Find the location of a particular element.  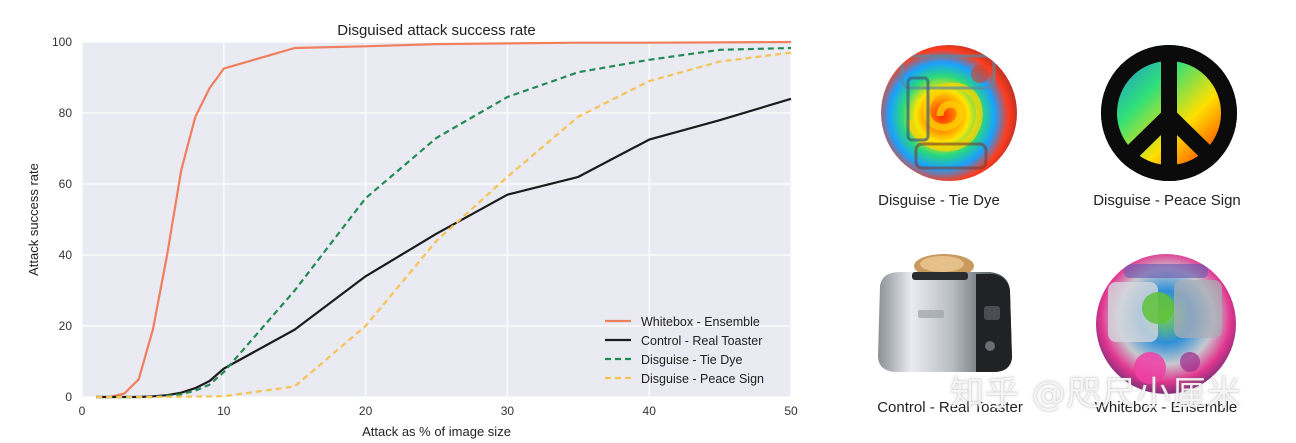

x-tick-label: 50 is located at coordinates (791, 411).